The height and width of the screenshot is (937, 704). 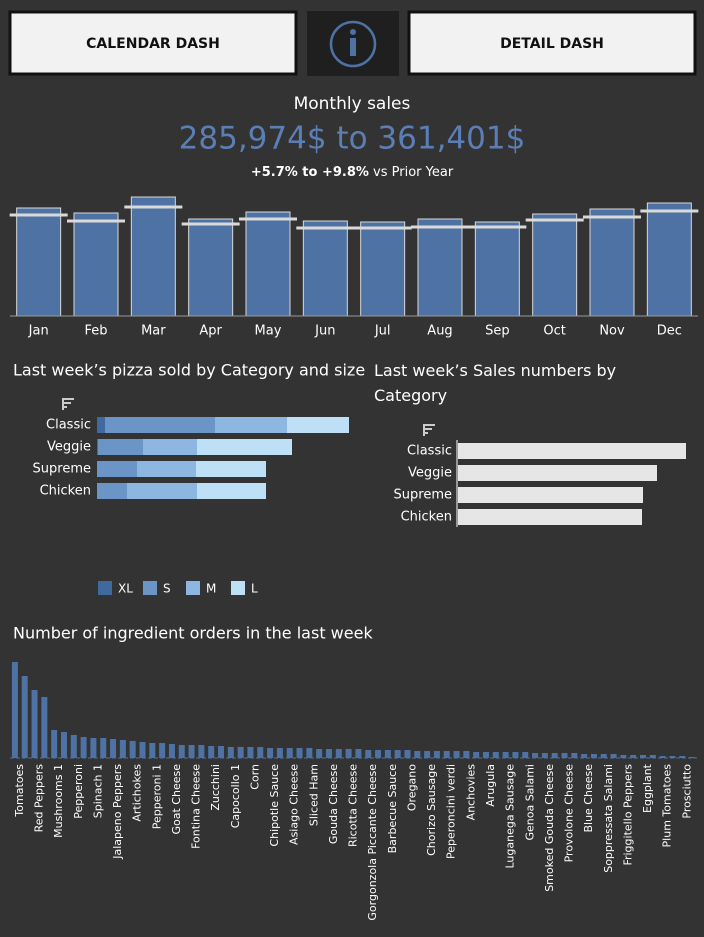 I want to click on kpi-value: 285,974$ to 361,401$, so click(x=352, y=139).